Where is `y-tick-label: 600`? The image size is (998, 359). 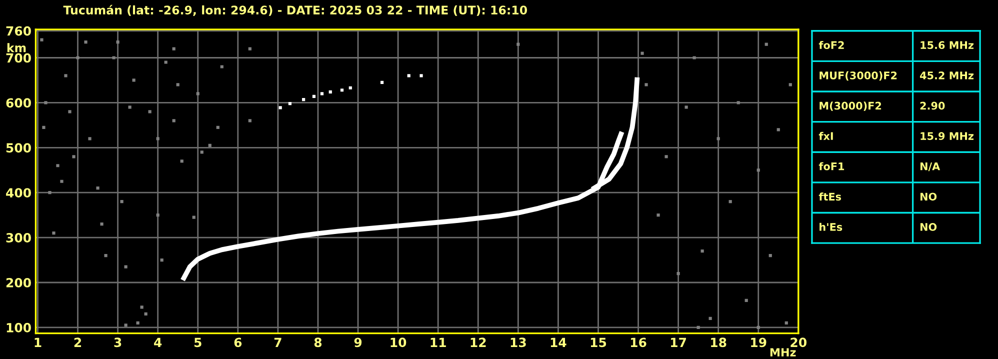 y-tick-label: 600 is located at coordinates (18, 103).